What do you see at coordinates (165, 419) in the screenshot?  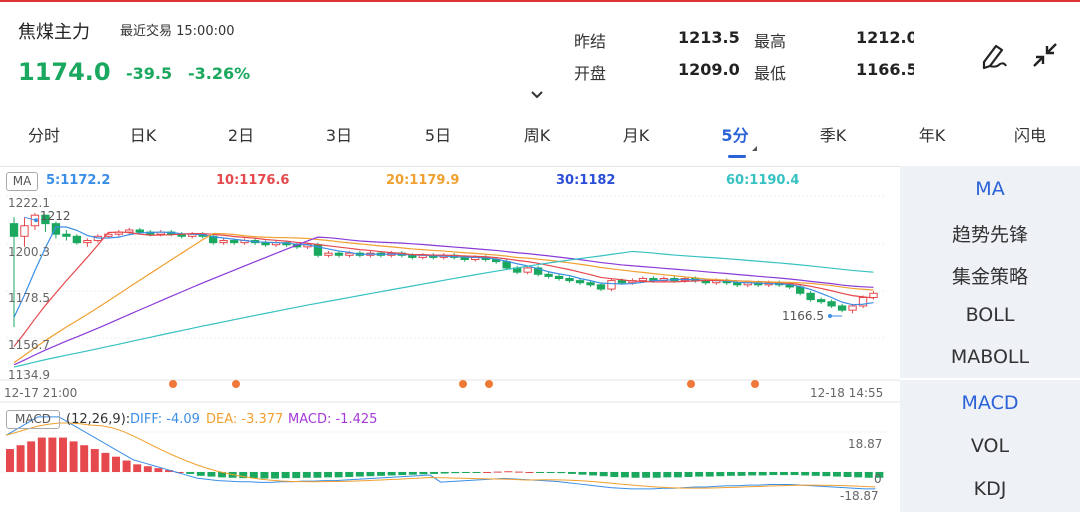 I see `macd-diff: DIFF: -4.09` at bounding box center [165, 419].